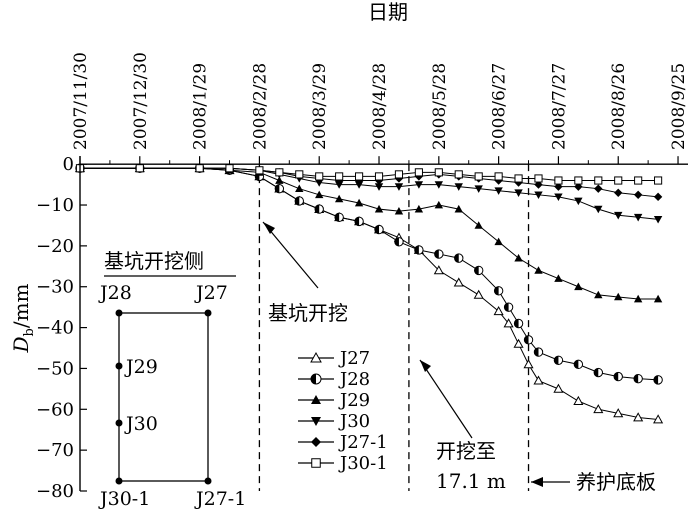  What do you see at coordinates (363, 442) in the screenshot?
I see `legend-label: J27-1` at bounding box center [363, 442].